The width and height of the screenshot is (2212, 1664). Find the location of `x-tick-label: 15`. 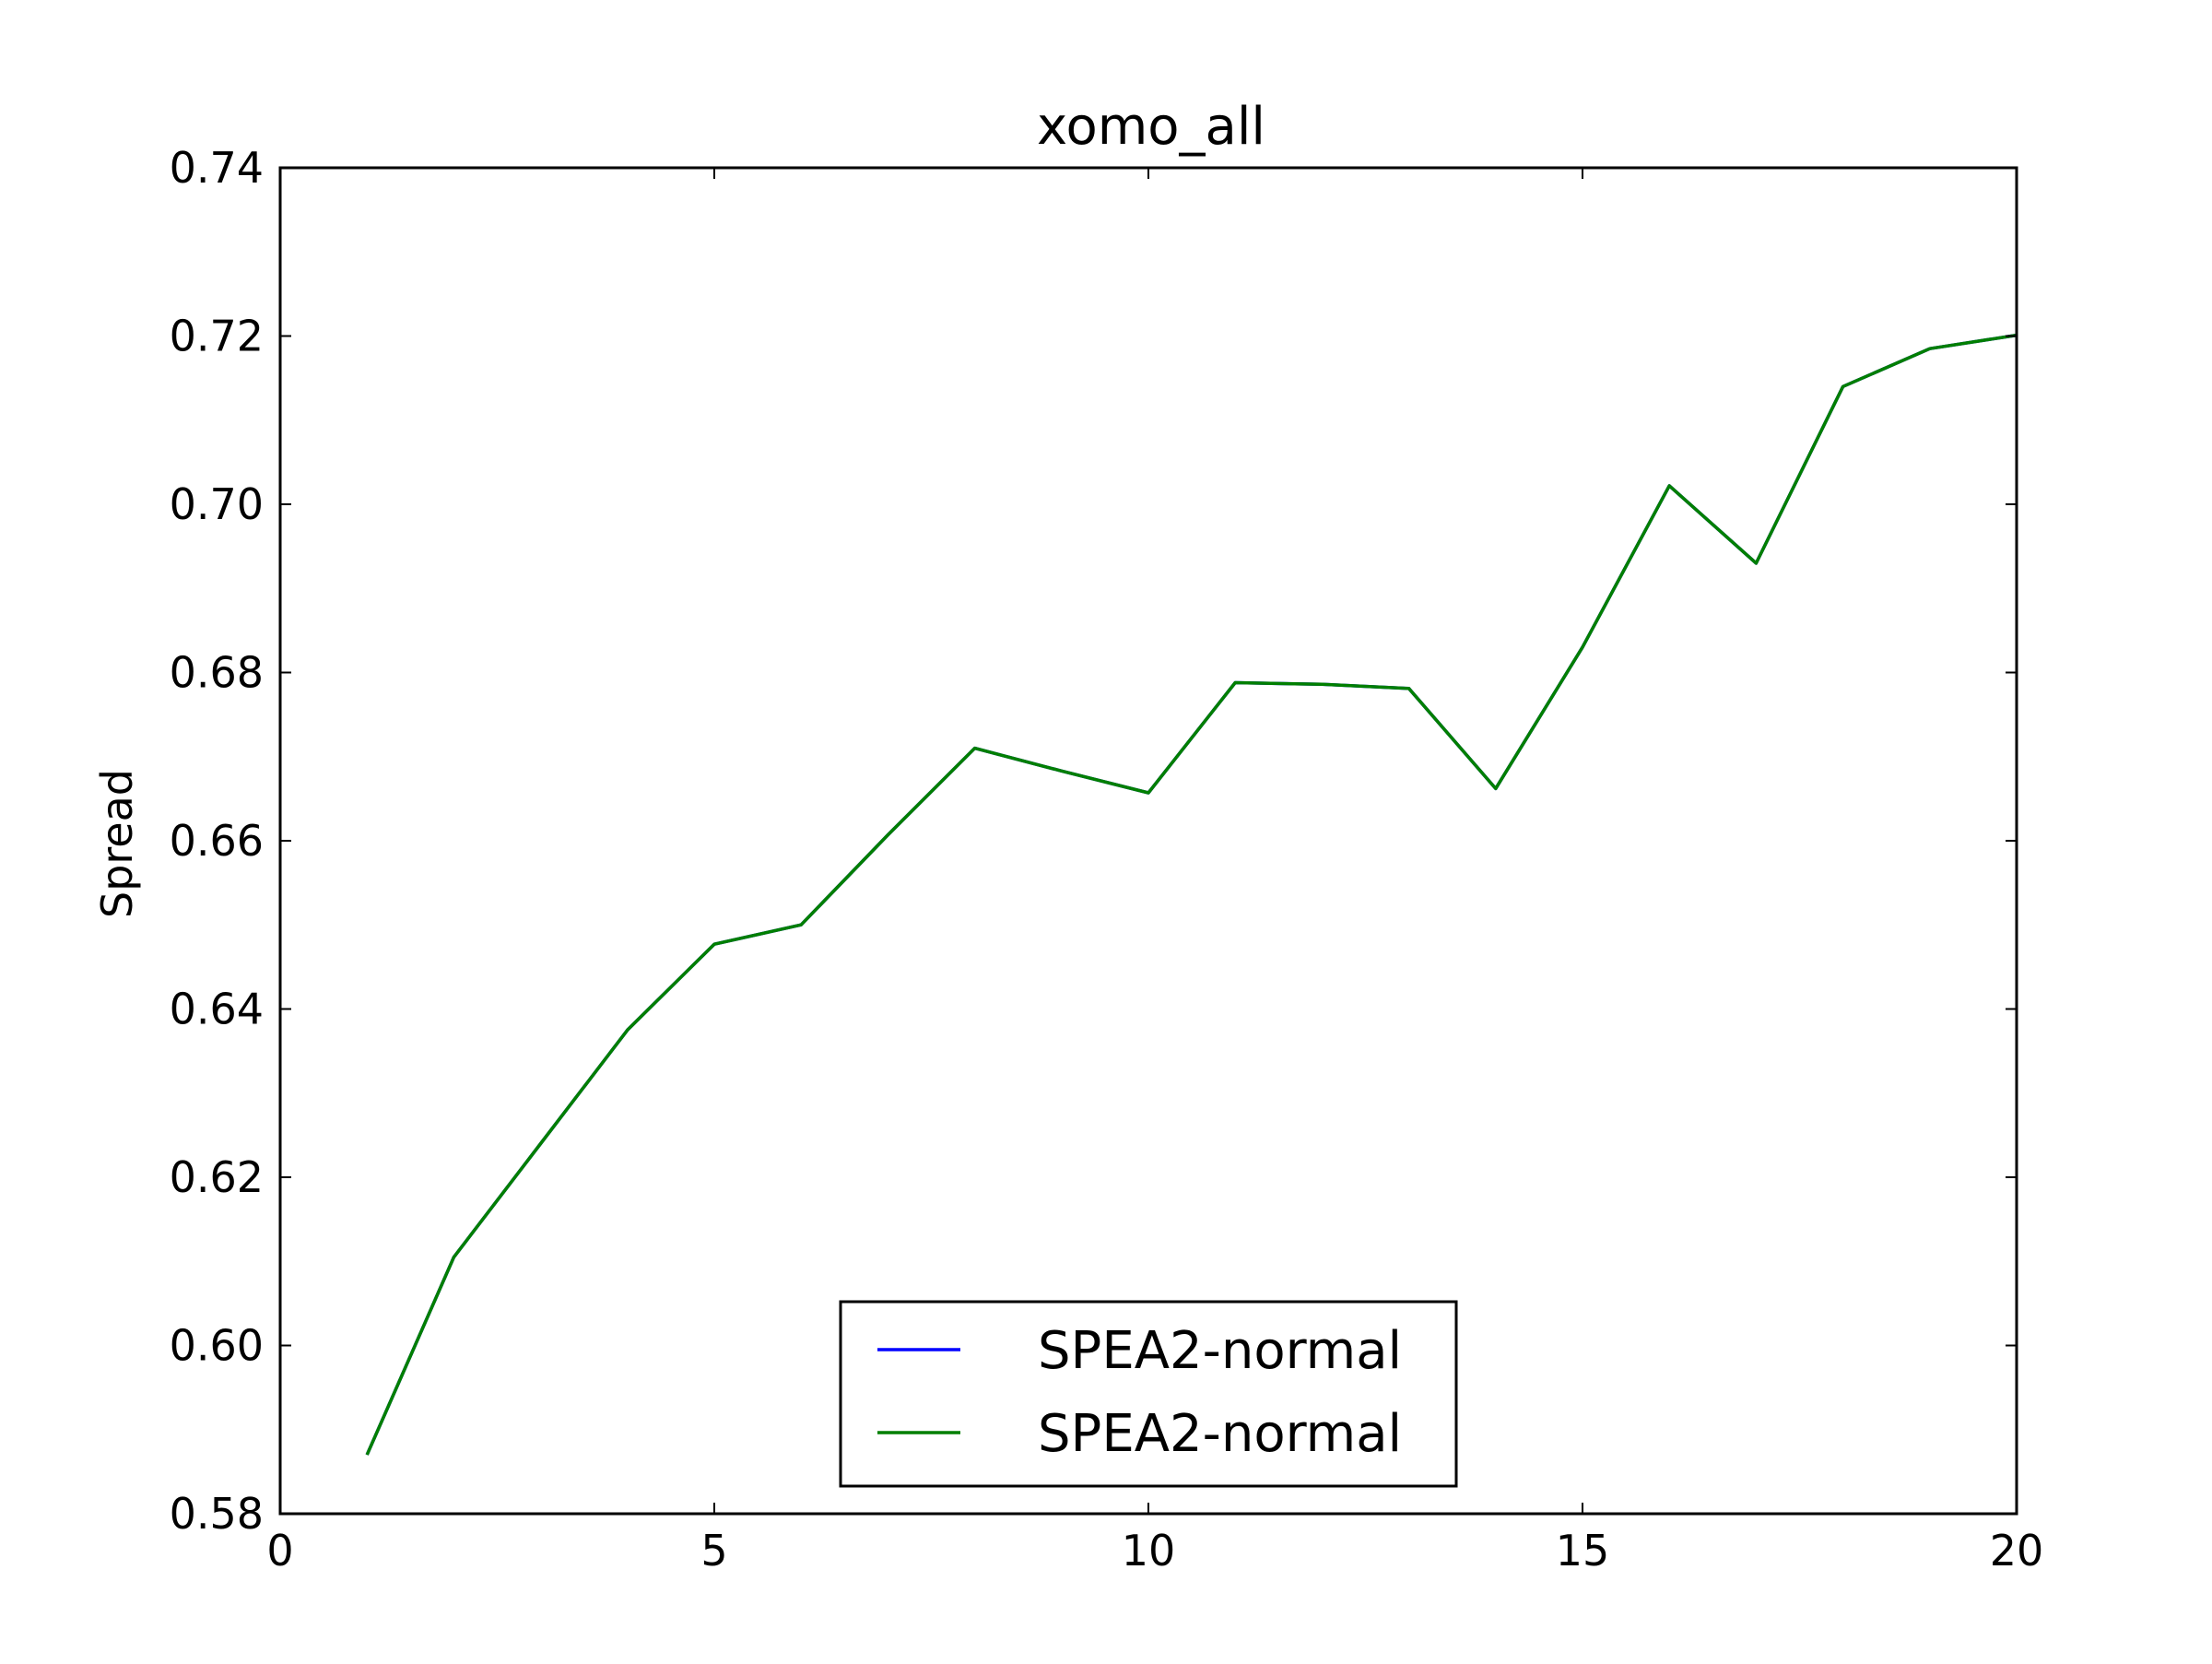

x-tick-label: 15 is located at coordinates (1583, 1550).